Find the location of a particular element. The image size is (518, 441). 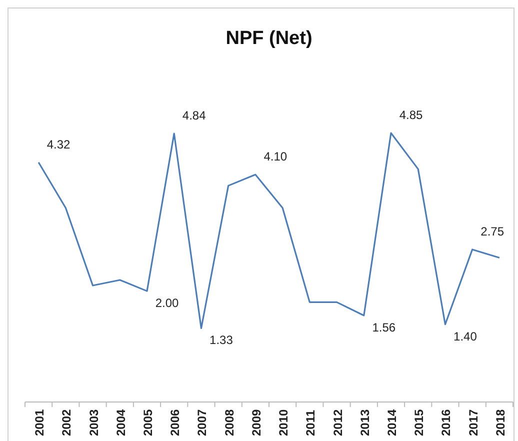

x-tick-label: 2010 is located at coordinates (283, 422).